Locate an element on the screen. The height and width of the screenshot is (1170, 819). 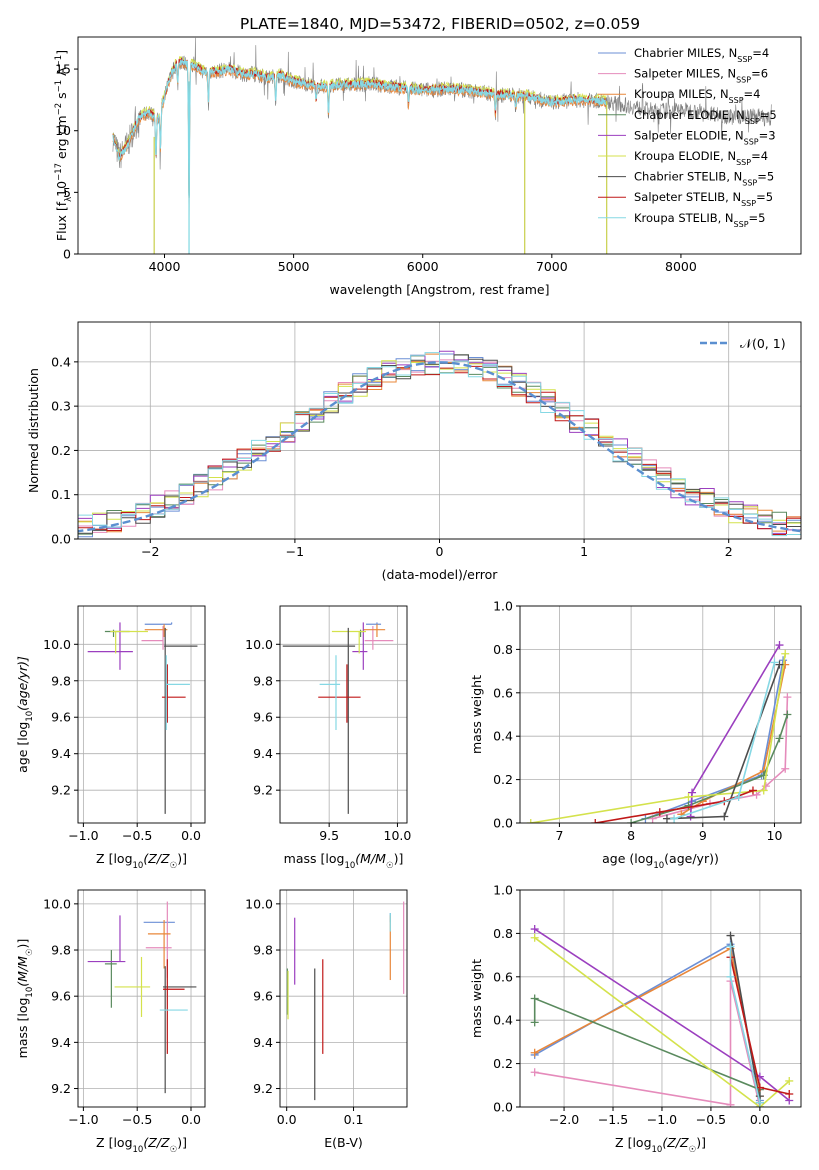
plot-area-weight-vs-Z is located at coordinates (662, 1016).